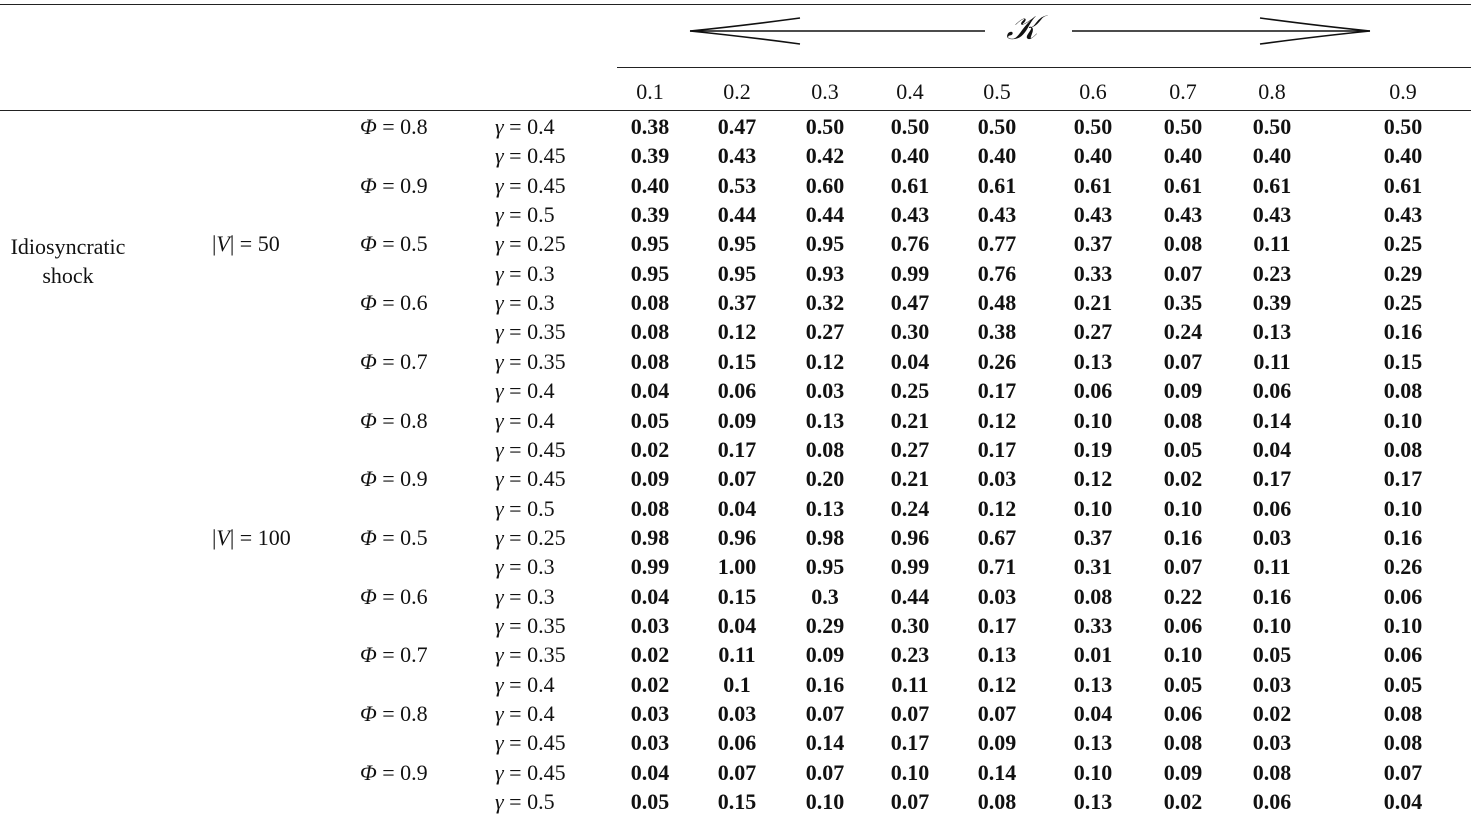 This screenshot has width=1471, height=818. I want to click on kappa-symbol: 𝒦, so click(1022, 28).